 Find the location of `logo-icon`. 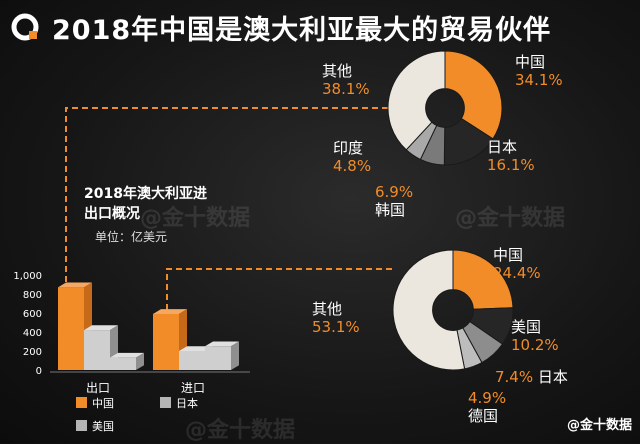

logo-icon is located at coordinates (25, 27).